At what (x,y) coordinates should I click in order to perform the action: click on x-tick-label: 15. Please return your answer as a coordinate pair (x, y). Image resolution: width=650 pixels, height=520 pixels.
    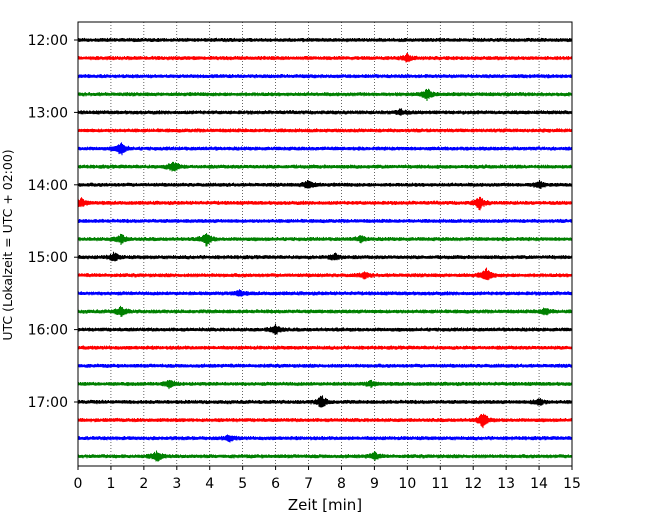
    Looking at the image, I should click on (572, 484).